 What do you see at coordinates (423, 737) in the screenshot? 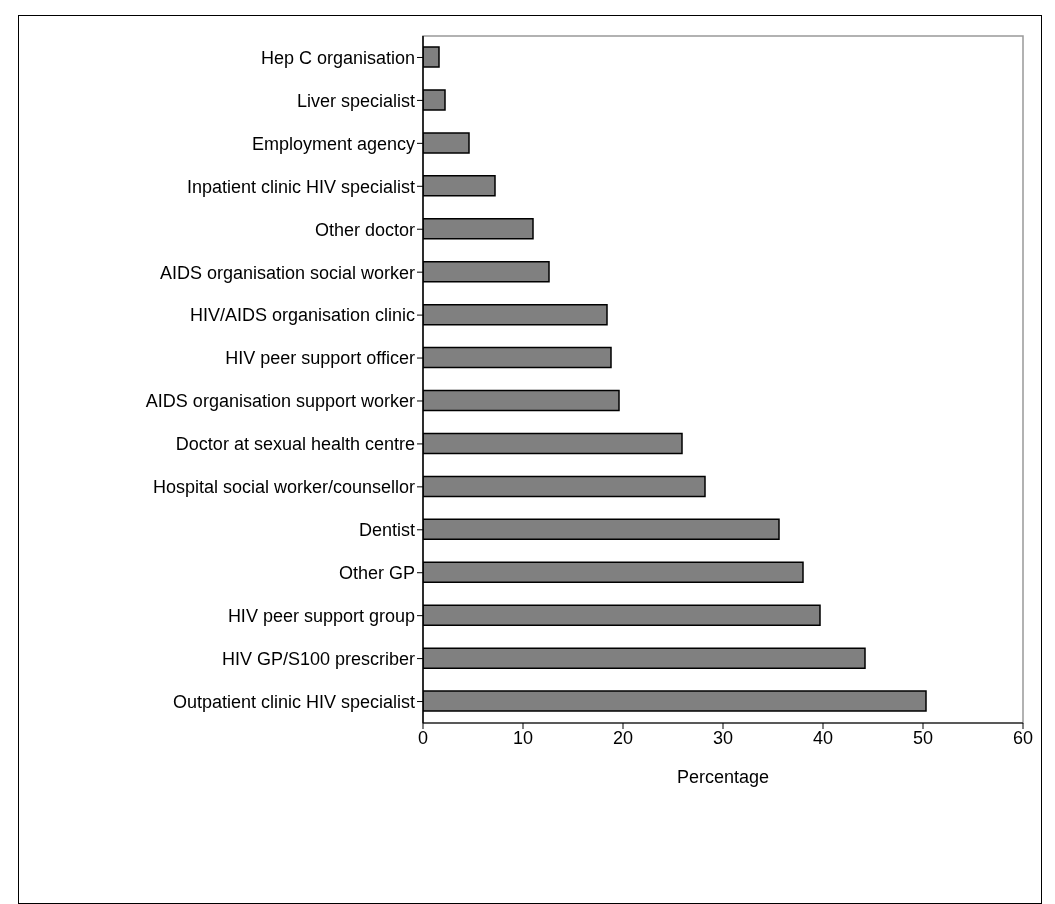
I see `x-tick-label: 0` at bounding box center [423, 737].